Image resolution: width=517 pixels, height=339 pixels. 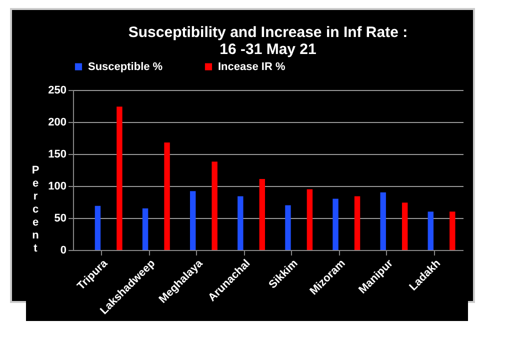 I want to click on text: 16 -31 May 21, so click(x=268, y=49).